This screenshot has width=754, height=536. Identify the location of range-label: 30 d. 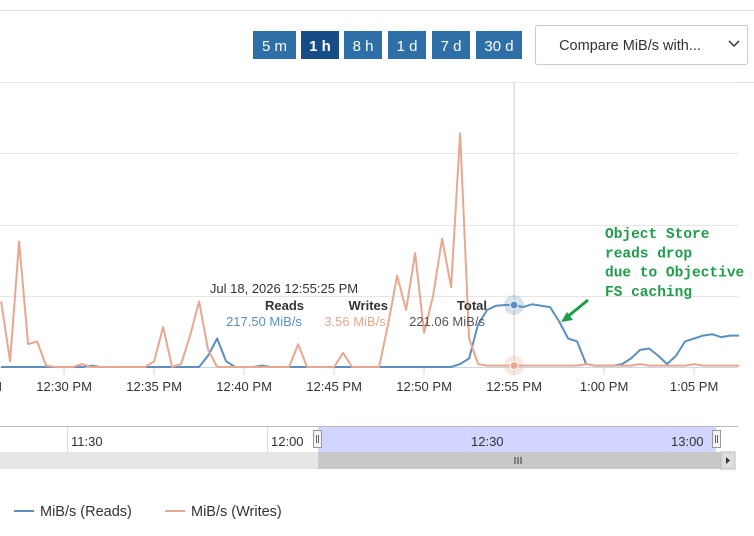
(498, 46).